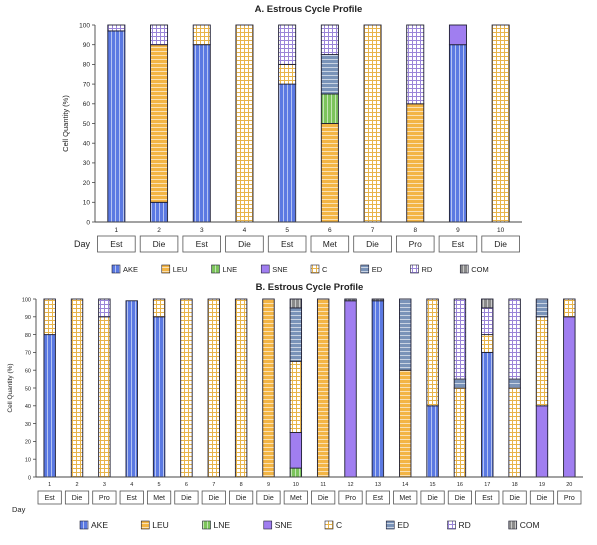 The width and height of the screenshot is (597, 545). I want to click on y-axis-label: Cell Quantity (%), so click(10, 387).